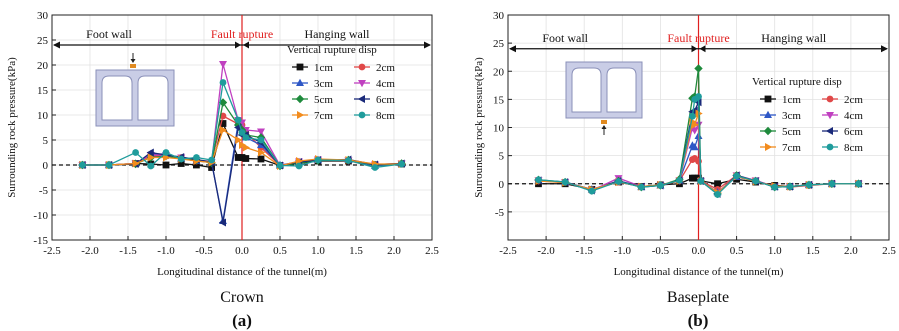 This screenshot has width=899, height=331. I want to click on legend-entry-6cm: 6cm, so click(385, 100).